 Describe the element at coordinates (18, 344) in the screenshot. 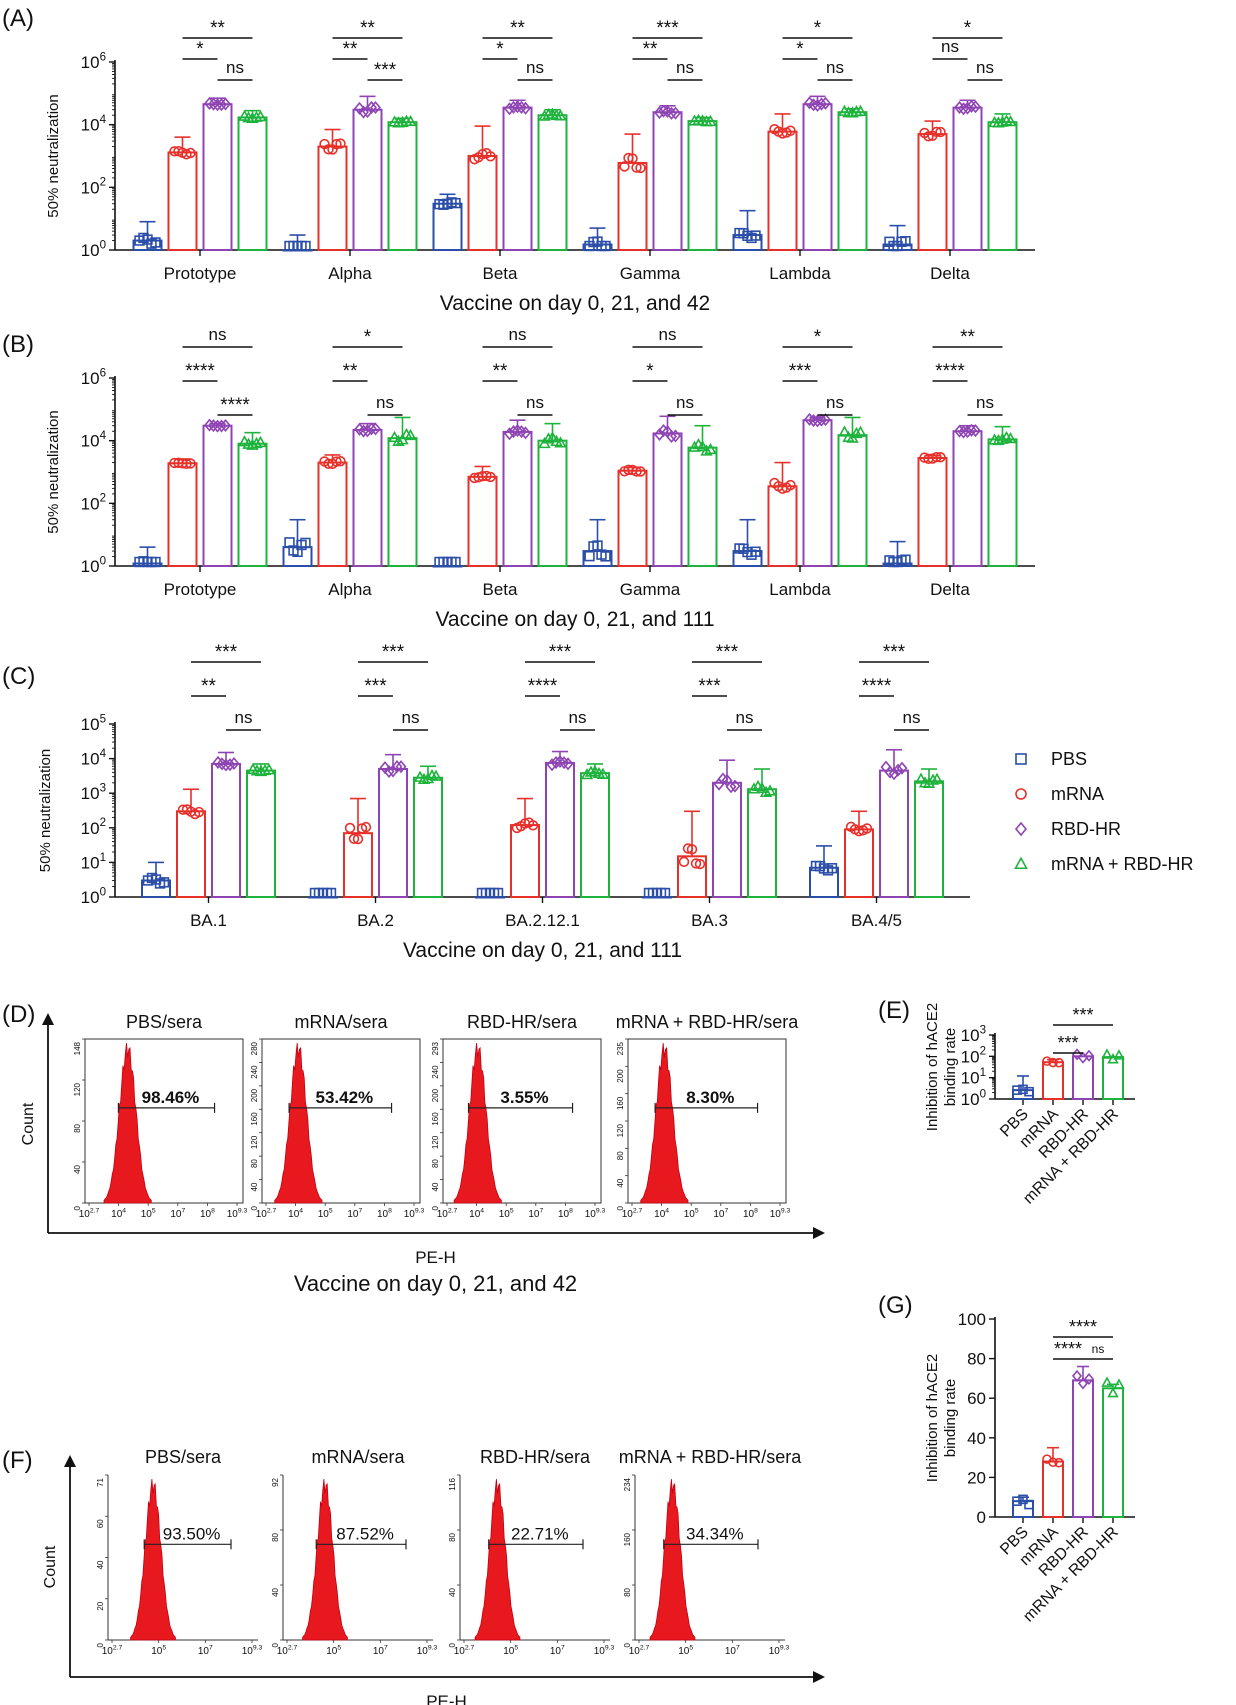

I see `panel-label: (B)` at that location.